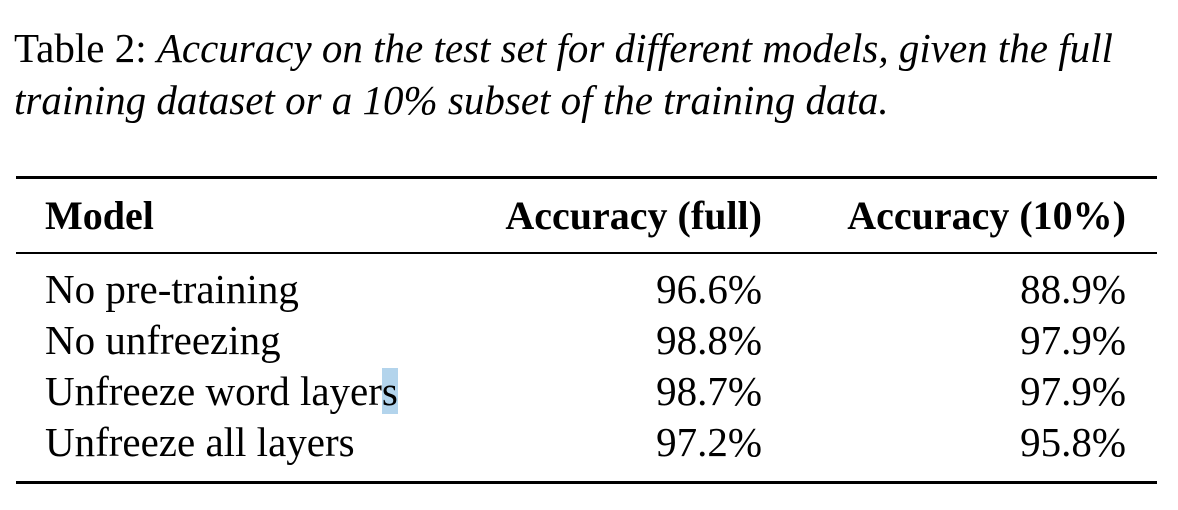 The image size is (1178, 510). I want to click on text-selection-highlight: s, so click(389, 391).